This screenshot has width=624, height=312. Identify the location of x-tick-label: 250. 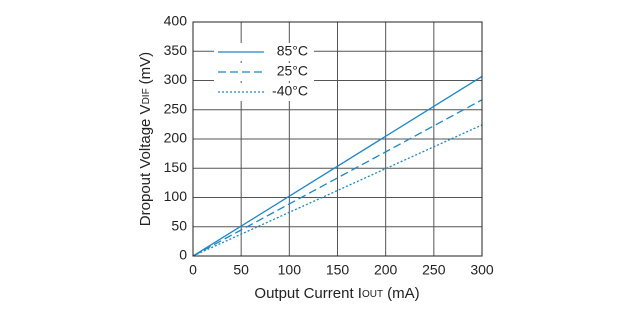
(434, 270).